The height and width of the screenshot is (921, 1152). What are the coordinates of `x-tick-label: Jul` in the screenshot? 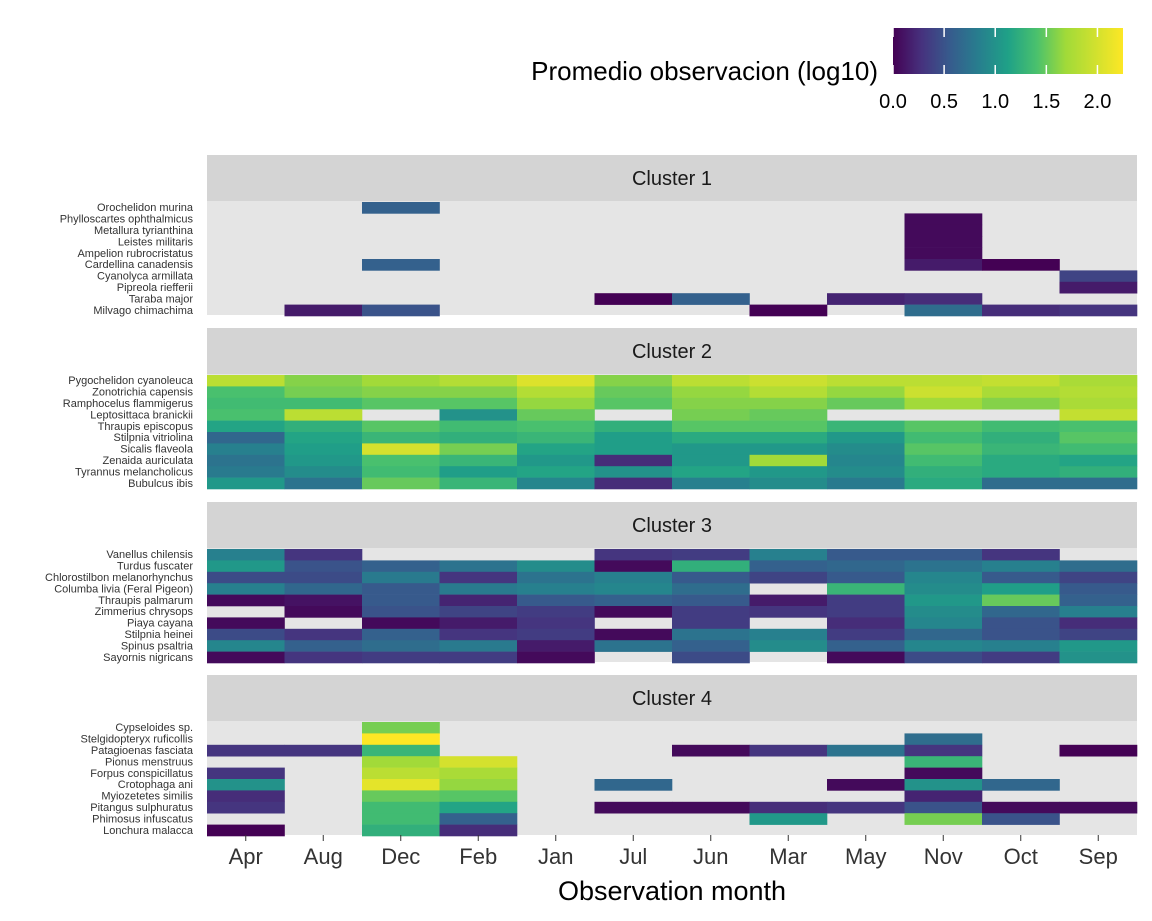 It's located at (633, 856).